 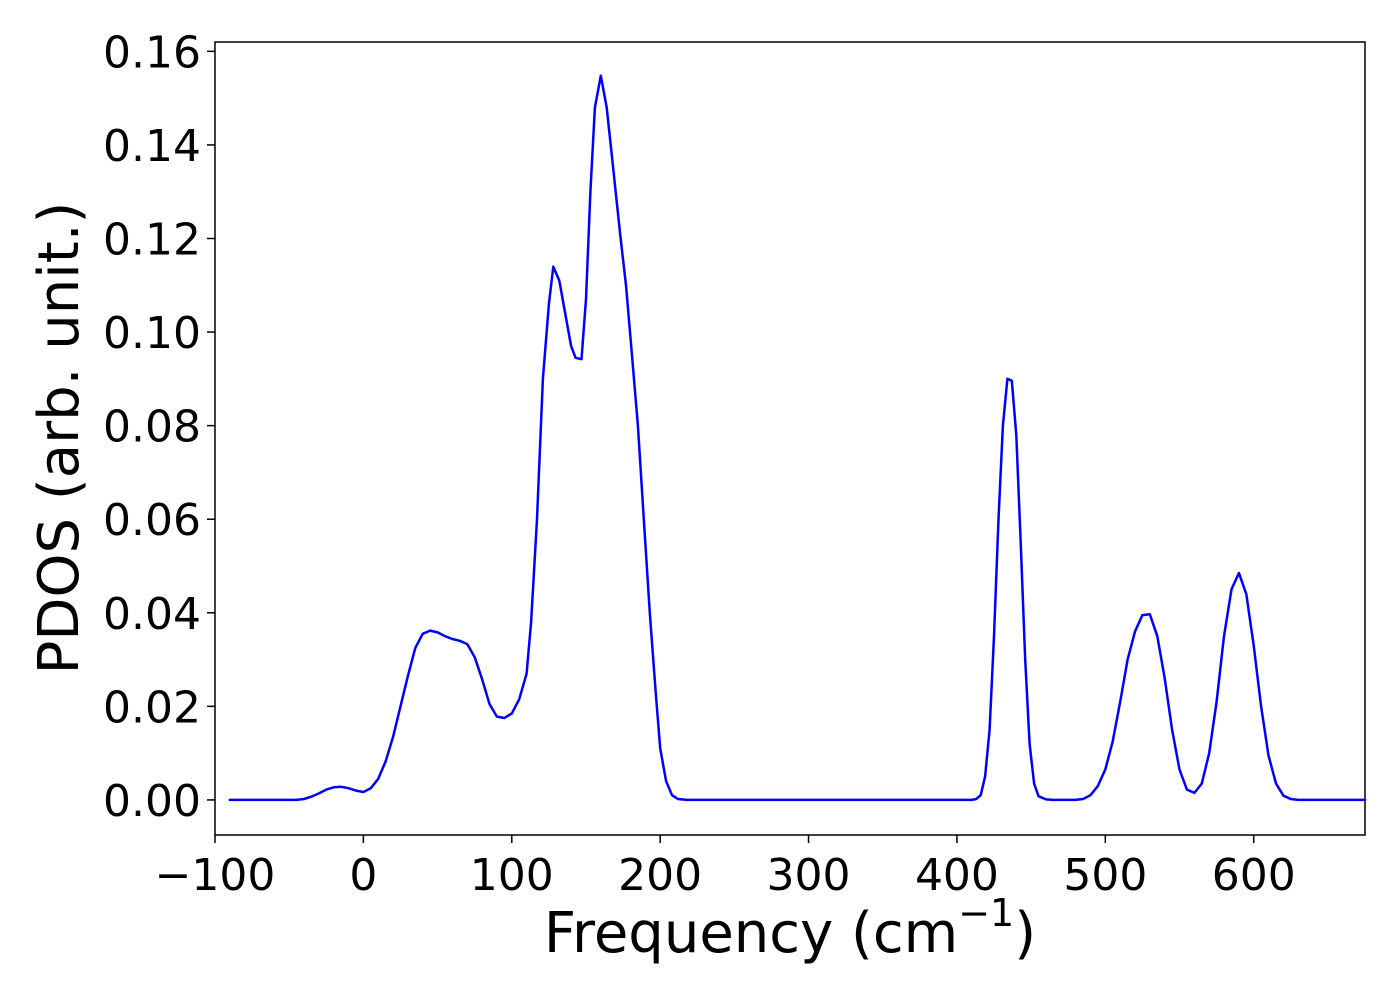 I want to click on x-axis-ticks: −100 0 100 200 300 400 500 600, so click(x=725, y=868).